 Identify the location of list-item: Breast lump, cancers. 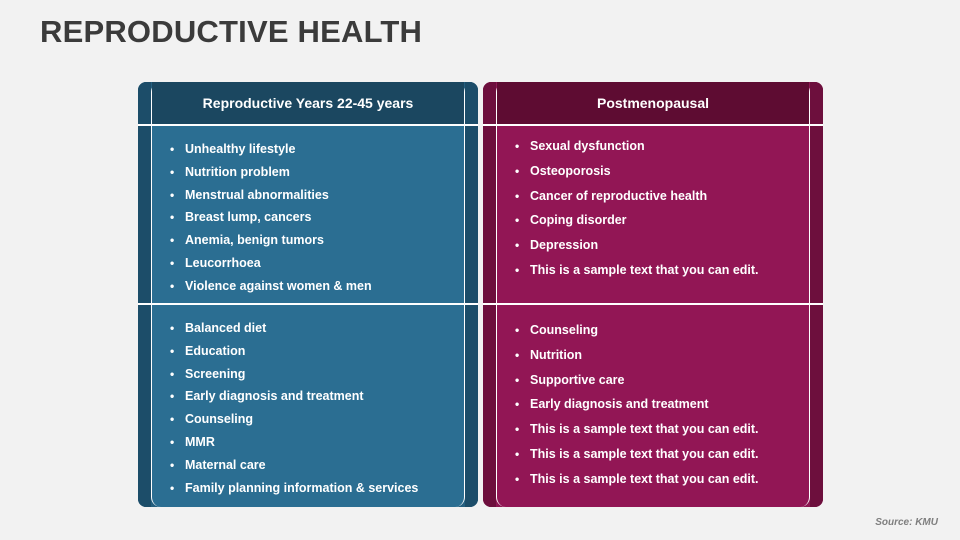
(308, 217).